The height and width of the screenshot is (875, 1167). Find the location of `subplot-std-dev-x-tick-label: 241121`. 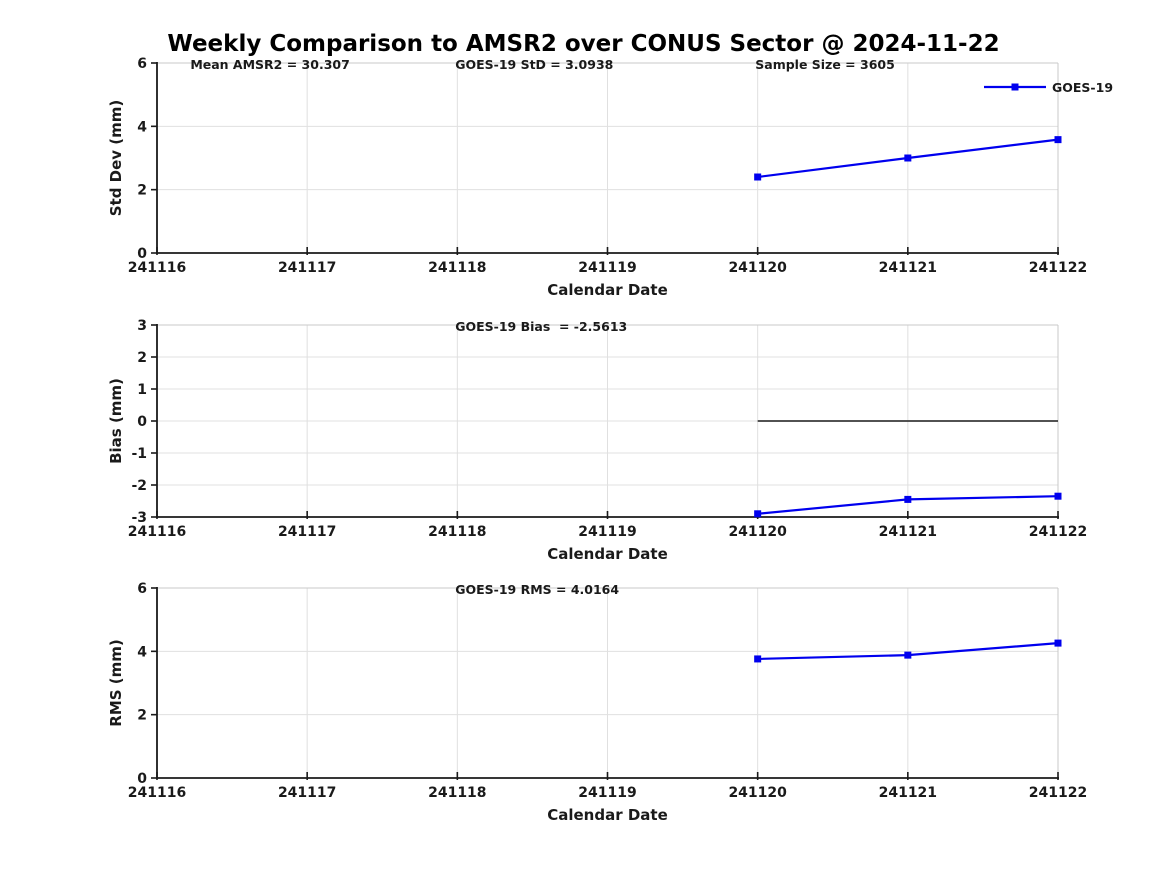

subplot-std-dev-x-tick-label: 241121 is located at coordinates (908, 268).